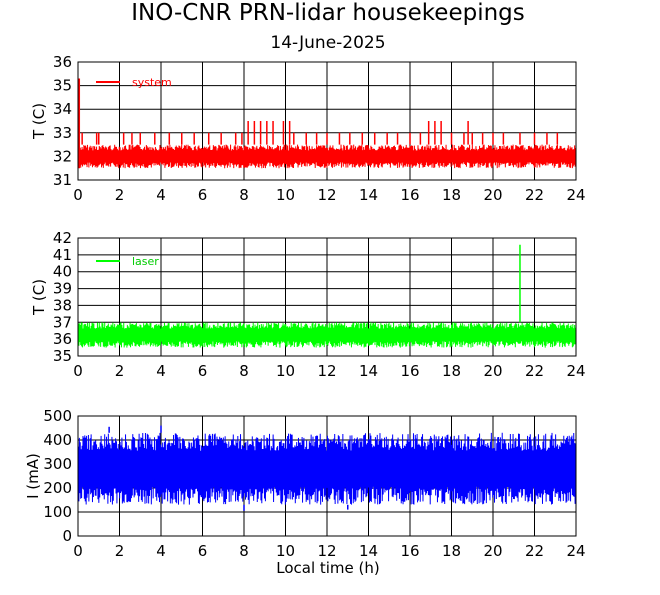 The image size is (660, 595). What do you see at coordinates (57, 512) in the screenshot?
I see `y-tick-label: 100` at bounding box center [57, 512].